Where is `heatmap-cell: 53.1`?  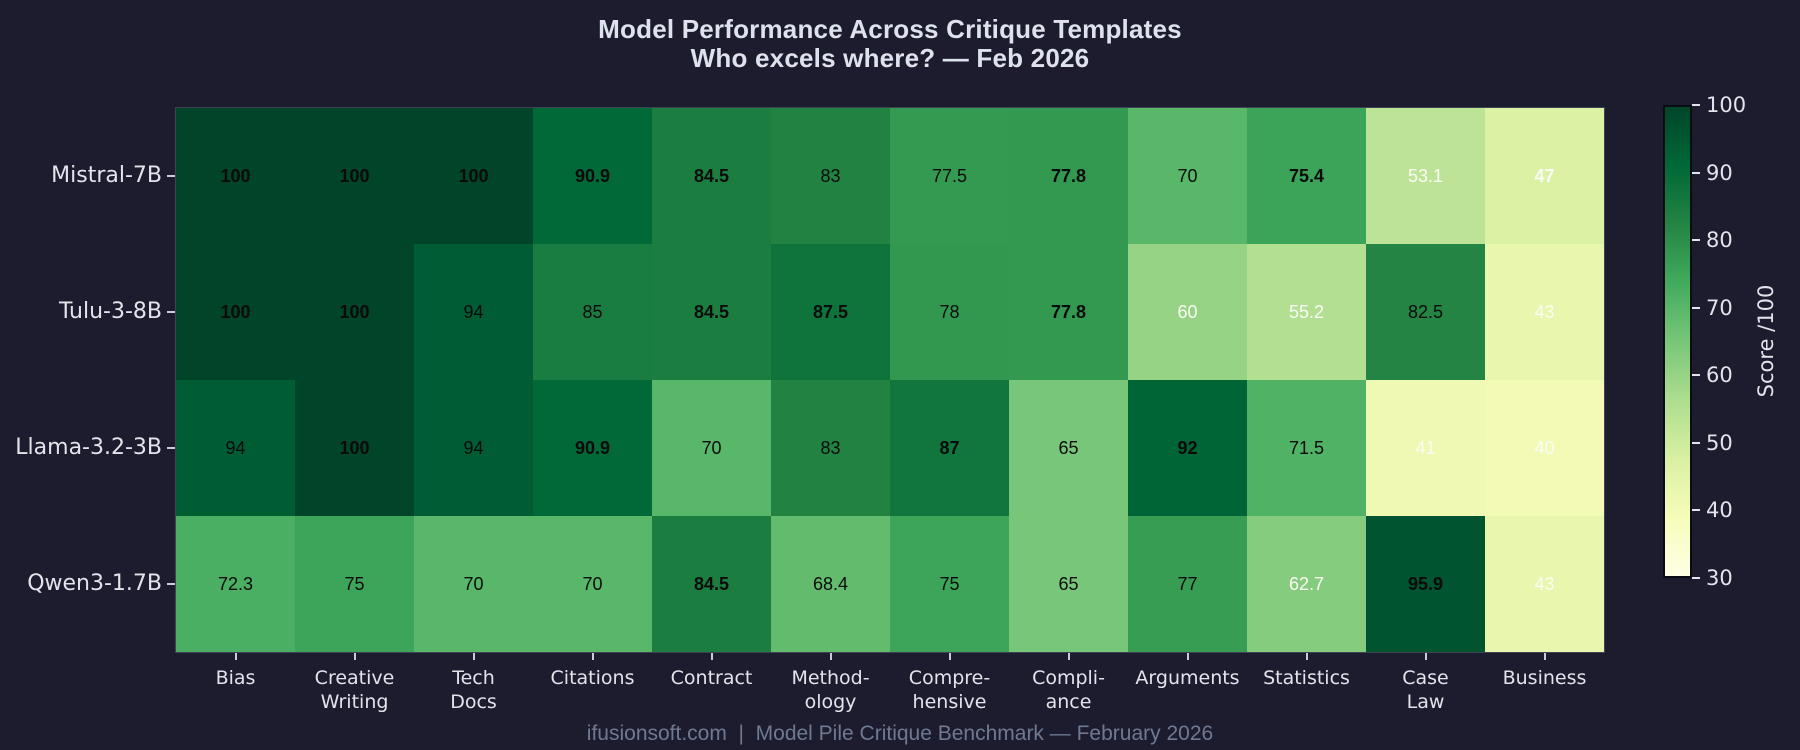
heatmap-cell: 53.1 is located at coordinates (1425, 176).